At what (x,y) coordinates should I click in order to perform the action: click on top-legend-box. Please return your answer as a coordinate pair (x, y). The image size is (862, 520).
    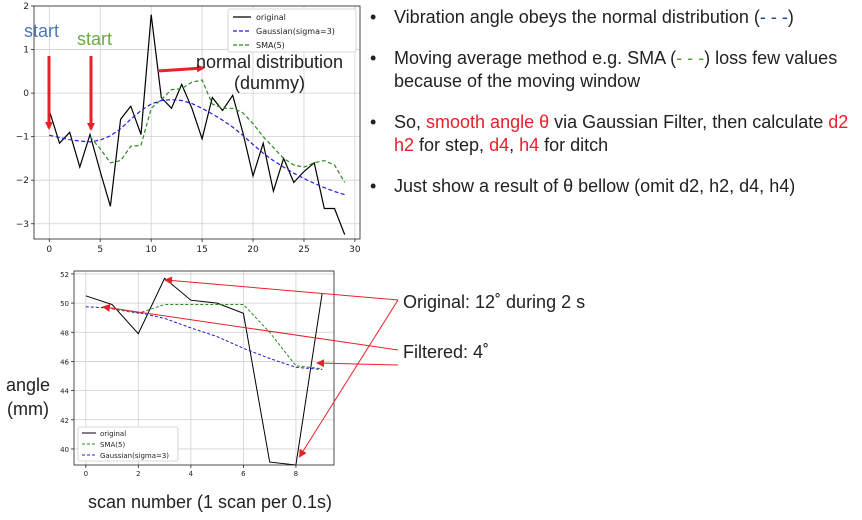
    Looking at the image, I should click on (292, 30).